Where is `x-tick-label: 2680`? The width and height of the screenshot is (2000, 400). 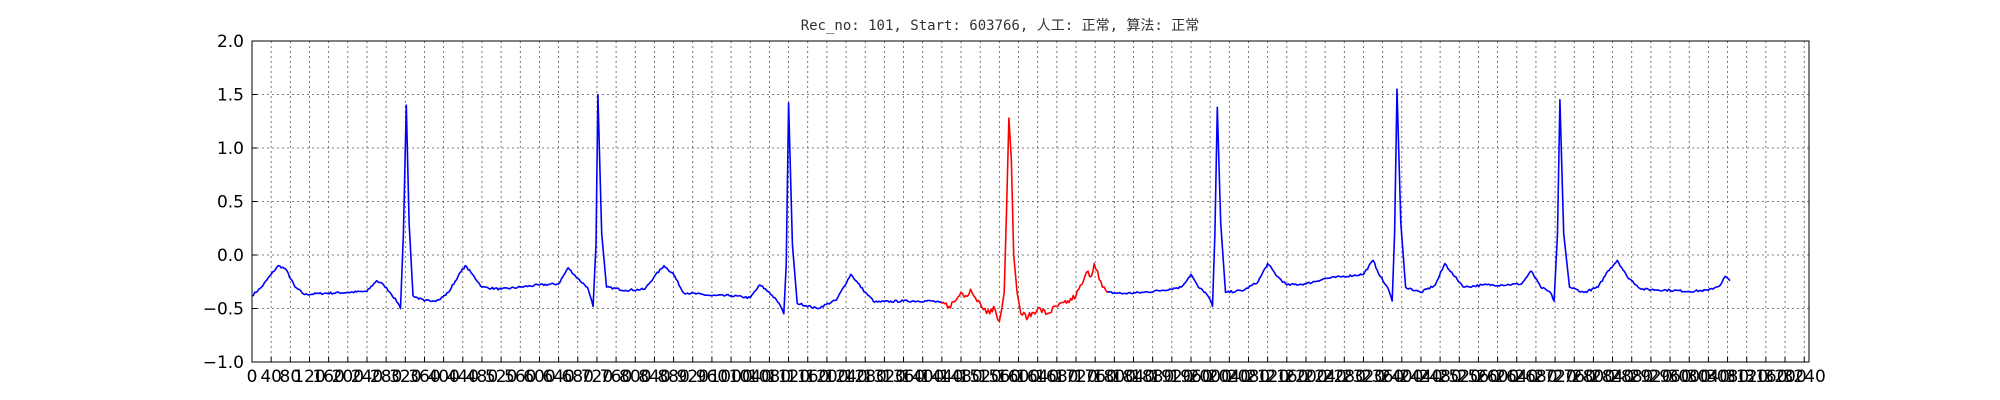
x-tick-label: 2680 is located at coordinates (1535, 377).